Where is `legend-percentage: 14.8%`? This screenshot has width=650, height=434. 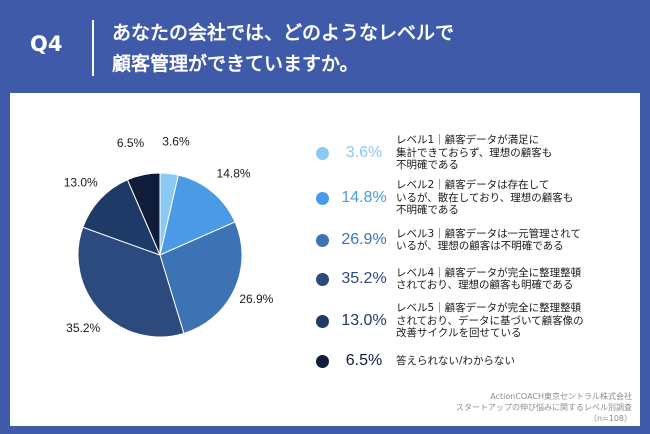
legend-percentage: 14.8% is located at coordinates (364, 197).